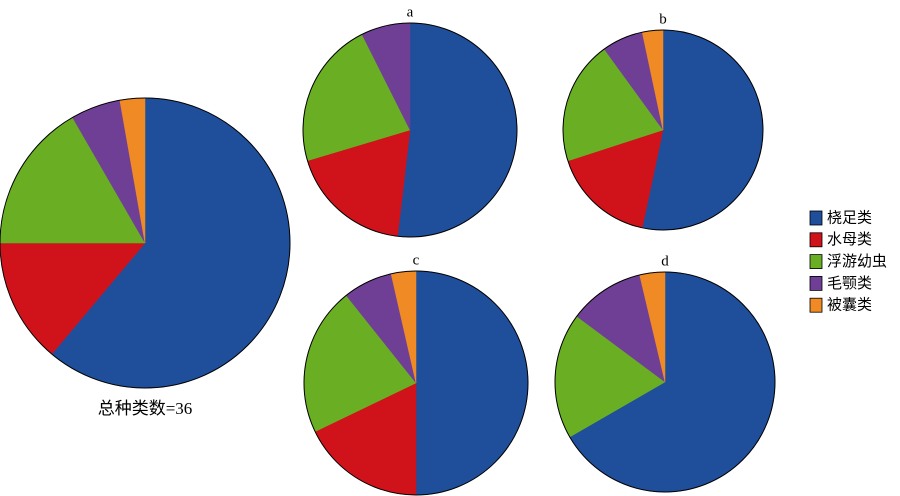  What do you see at coordinates (410, 12) in the screenshot?
I see `pie-title: a` at bounding box center [410, 12].